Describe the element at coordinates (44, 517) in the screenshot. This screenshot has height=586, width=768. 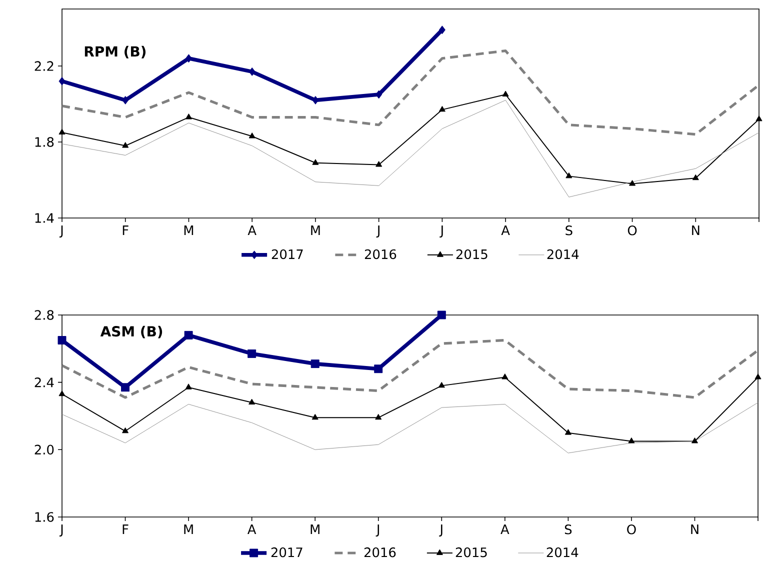
I see `y-tick-label: 1.6` at that location.